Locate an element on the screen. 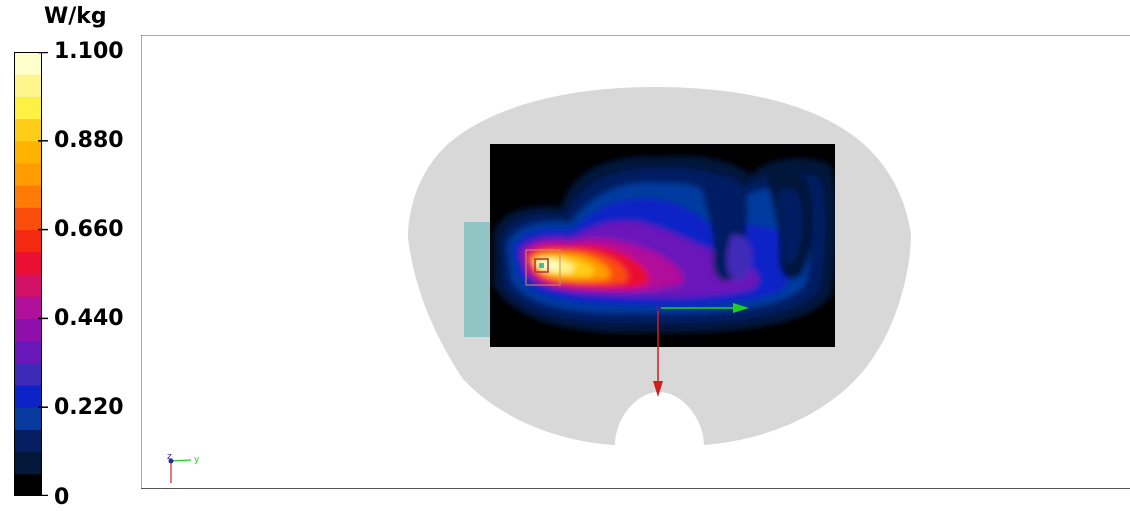 The width and height of the screenshot is (1130, 511). colorbar-frame is located at coordinates (28, 274).